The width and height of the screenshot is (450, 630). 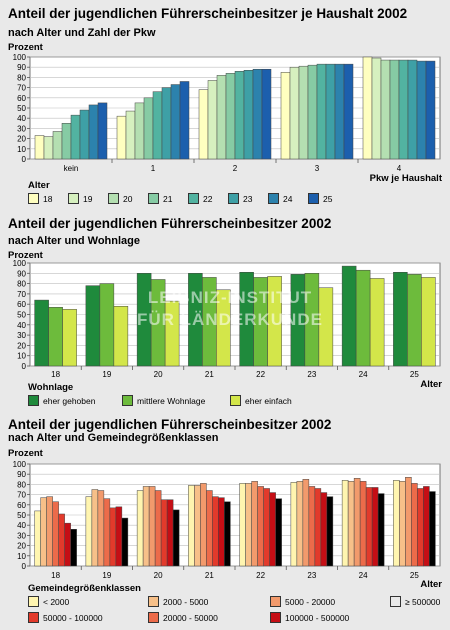 What do you see at coordinates (235, 400) in the screenshot?
I see `chart2-legend-swatch` at bounding box center [235, 400].